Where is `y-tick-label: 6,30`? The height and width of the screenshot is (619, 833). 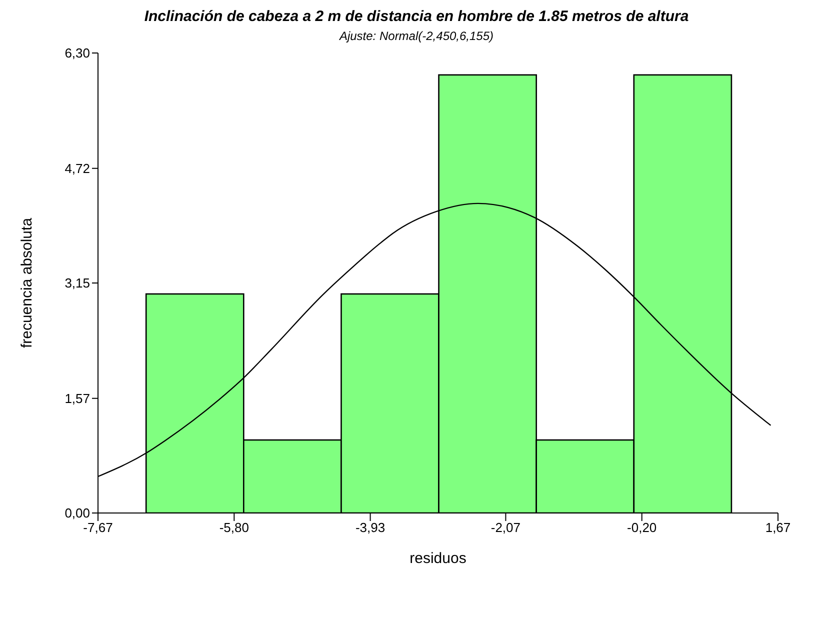 y-tick-label: 6,30 is located at coordinates (77, 53).